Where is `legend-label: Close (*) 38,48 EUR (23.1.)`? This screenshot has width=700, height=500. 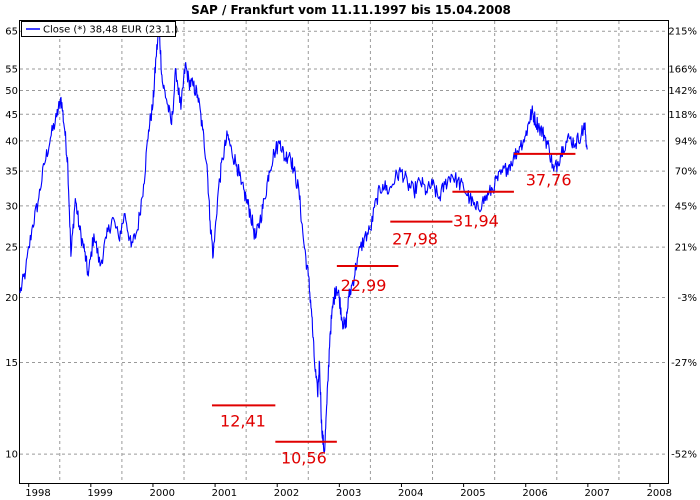 legend-label: Close (*) 38,48 EUR (23.1.) is located at coordinates (110, 30).